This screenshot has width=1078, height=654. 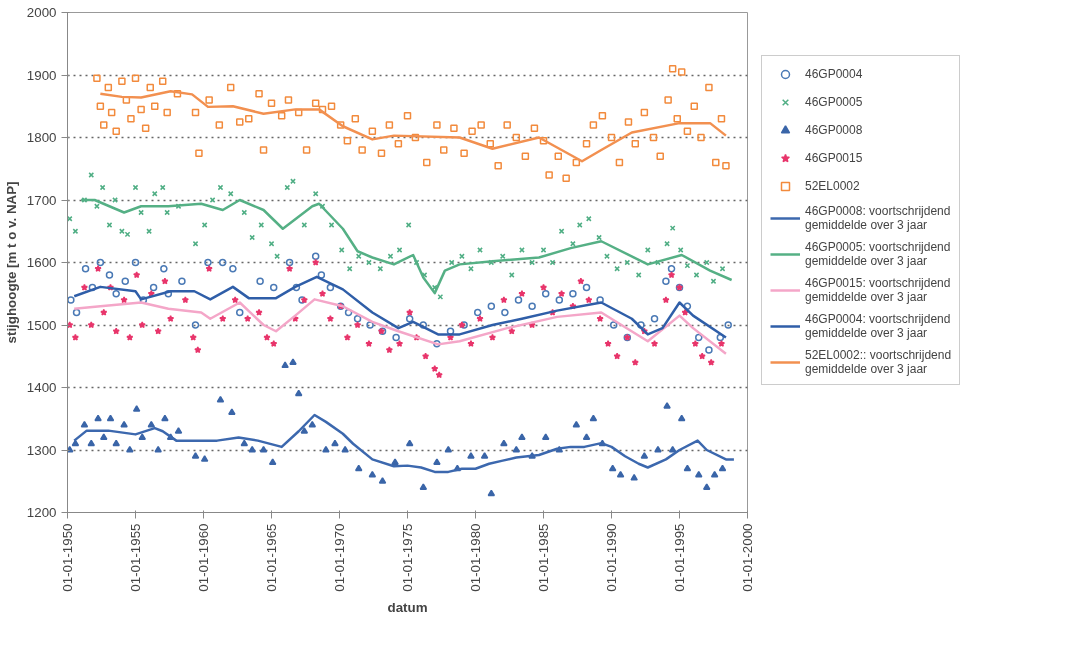 What do you see at coordinates (407, 557) in the screenshot?
I see `x-tick-label: 01-01-1975` at bounding box center [407, 557].